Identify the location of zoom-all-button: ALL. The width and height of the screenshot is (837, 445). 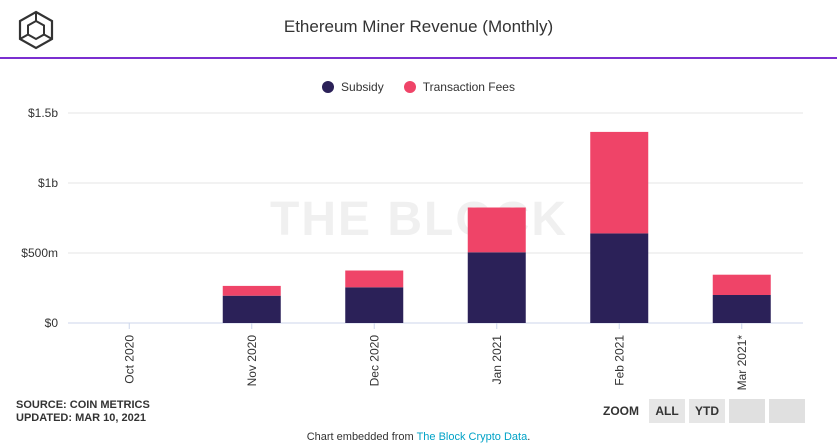
(667, 411).